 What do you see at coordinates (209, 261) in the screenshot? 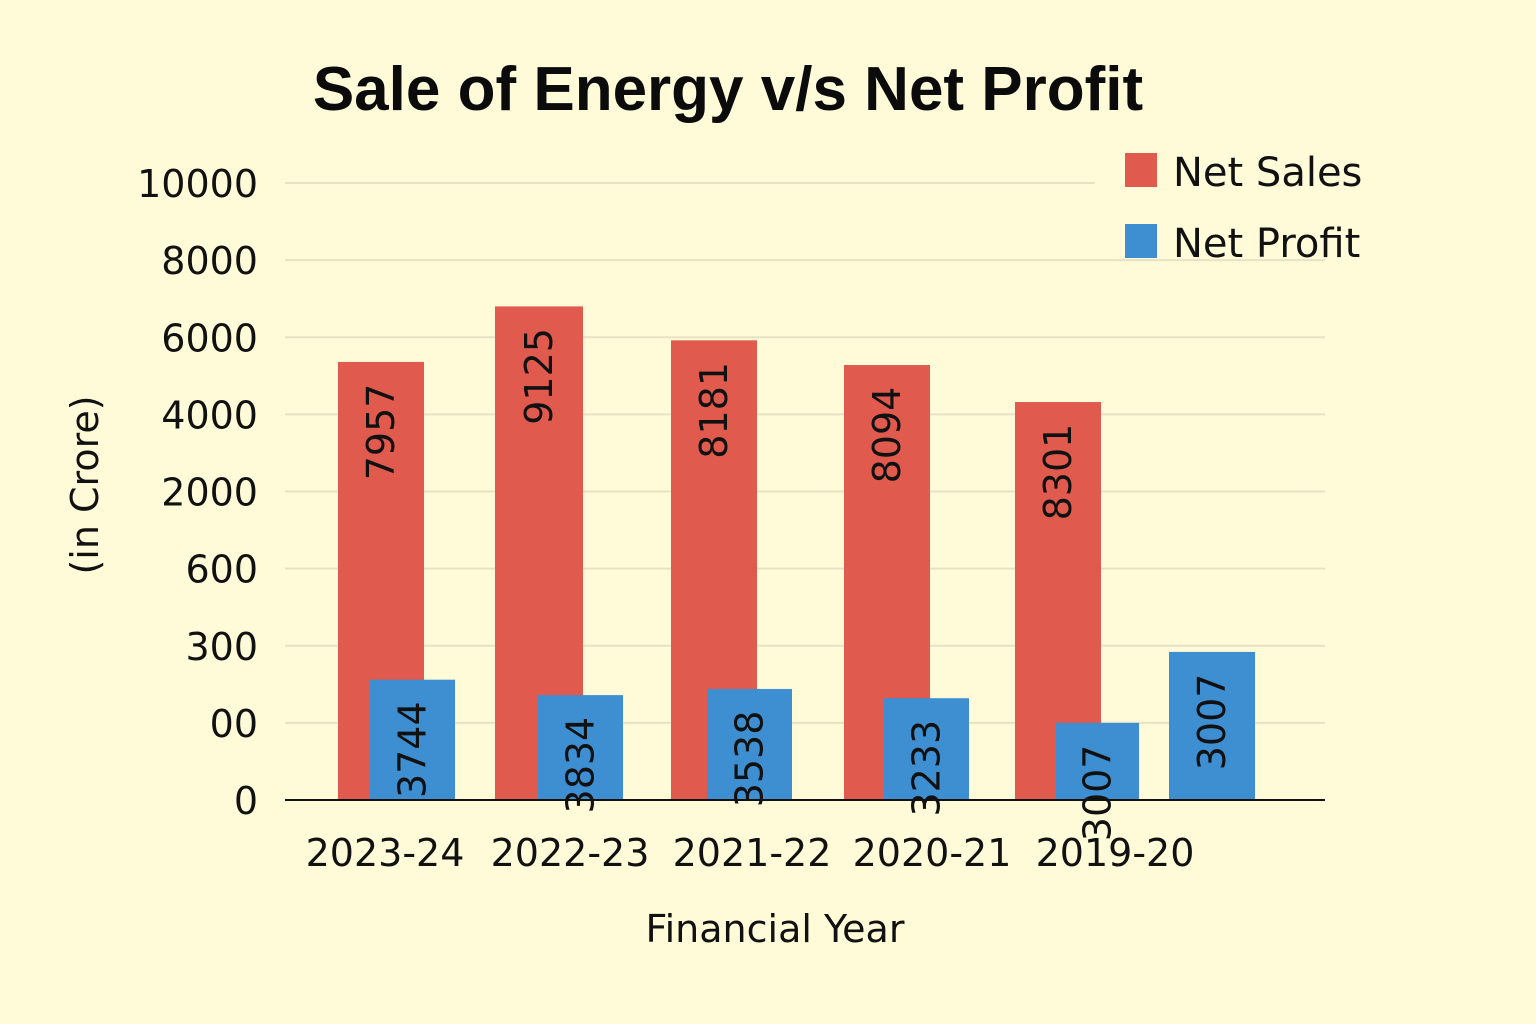
I see `y-tick-label: 8000` at bounding box center [209, 261].